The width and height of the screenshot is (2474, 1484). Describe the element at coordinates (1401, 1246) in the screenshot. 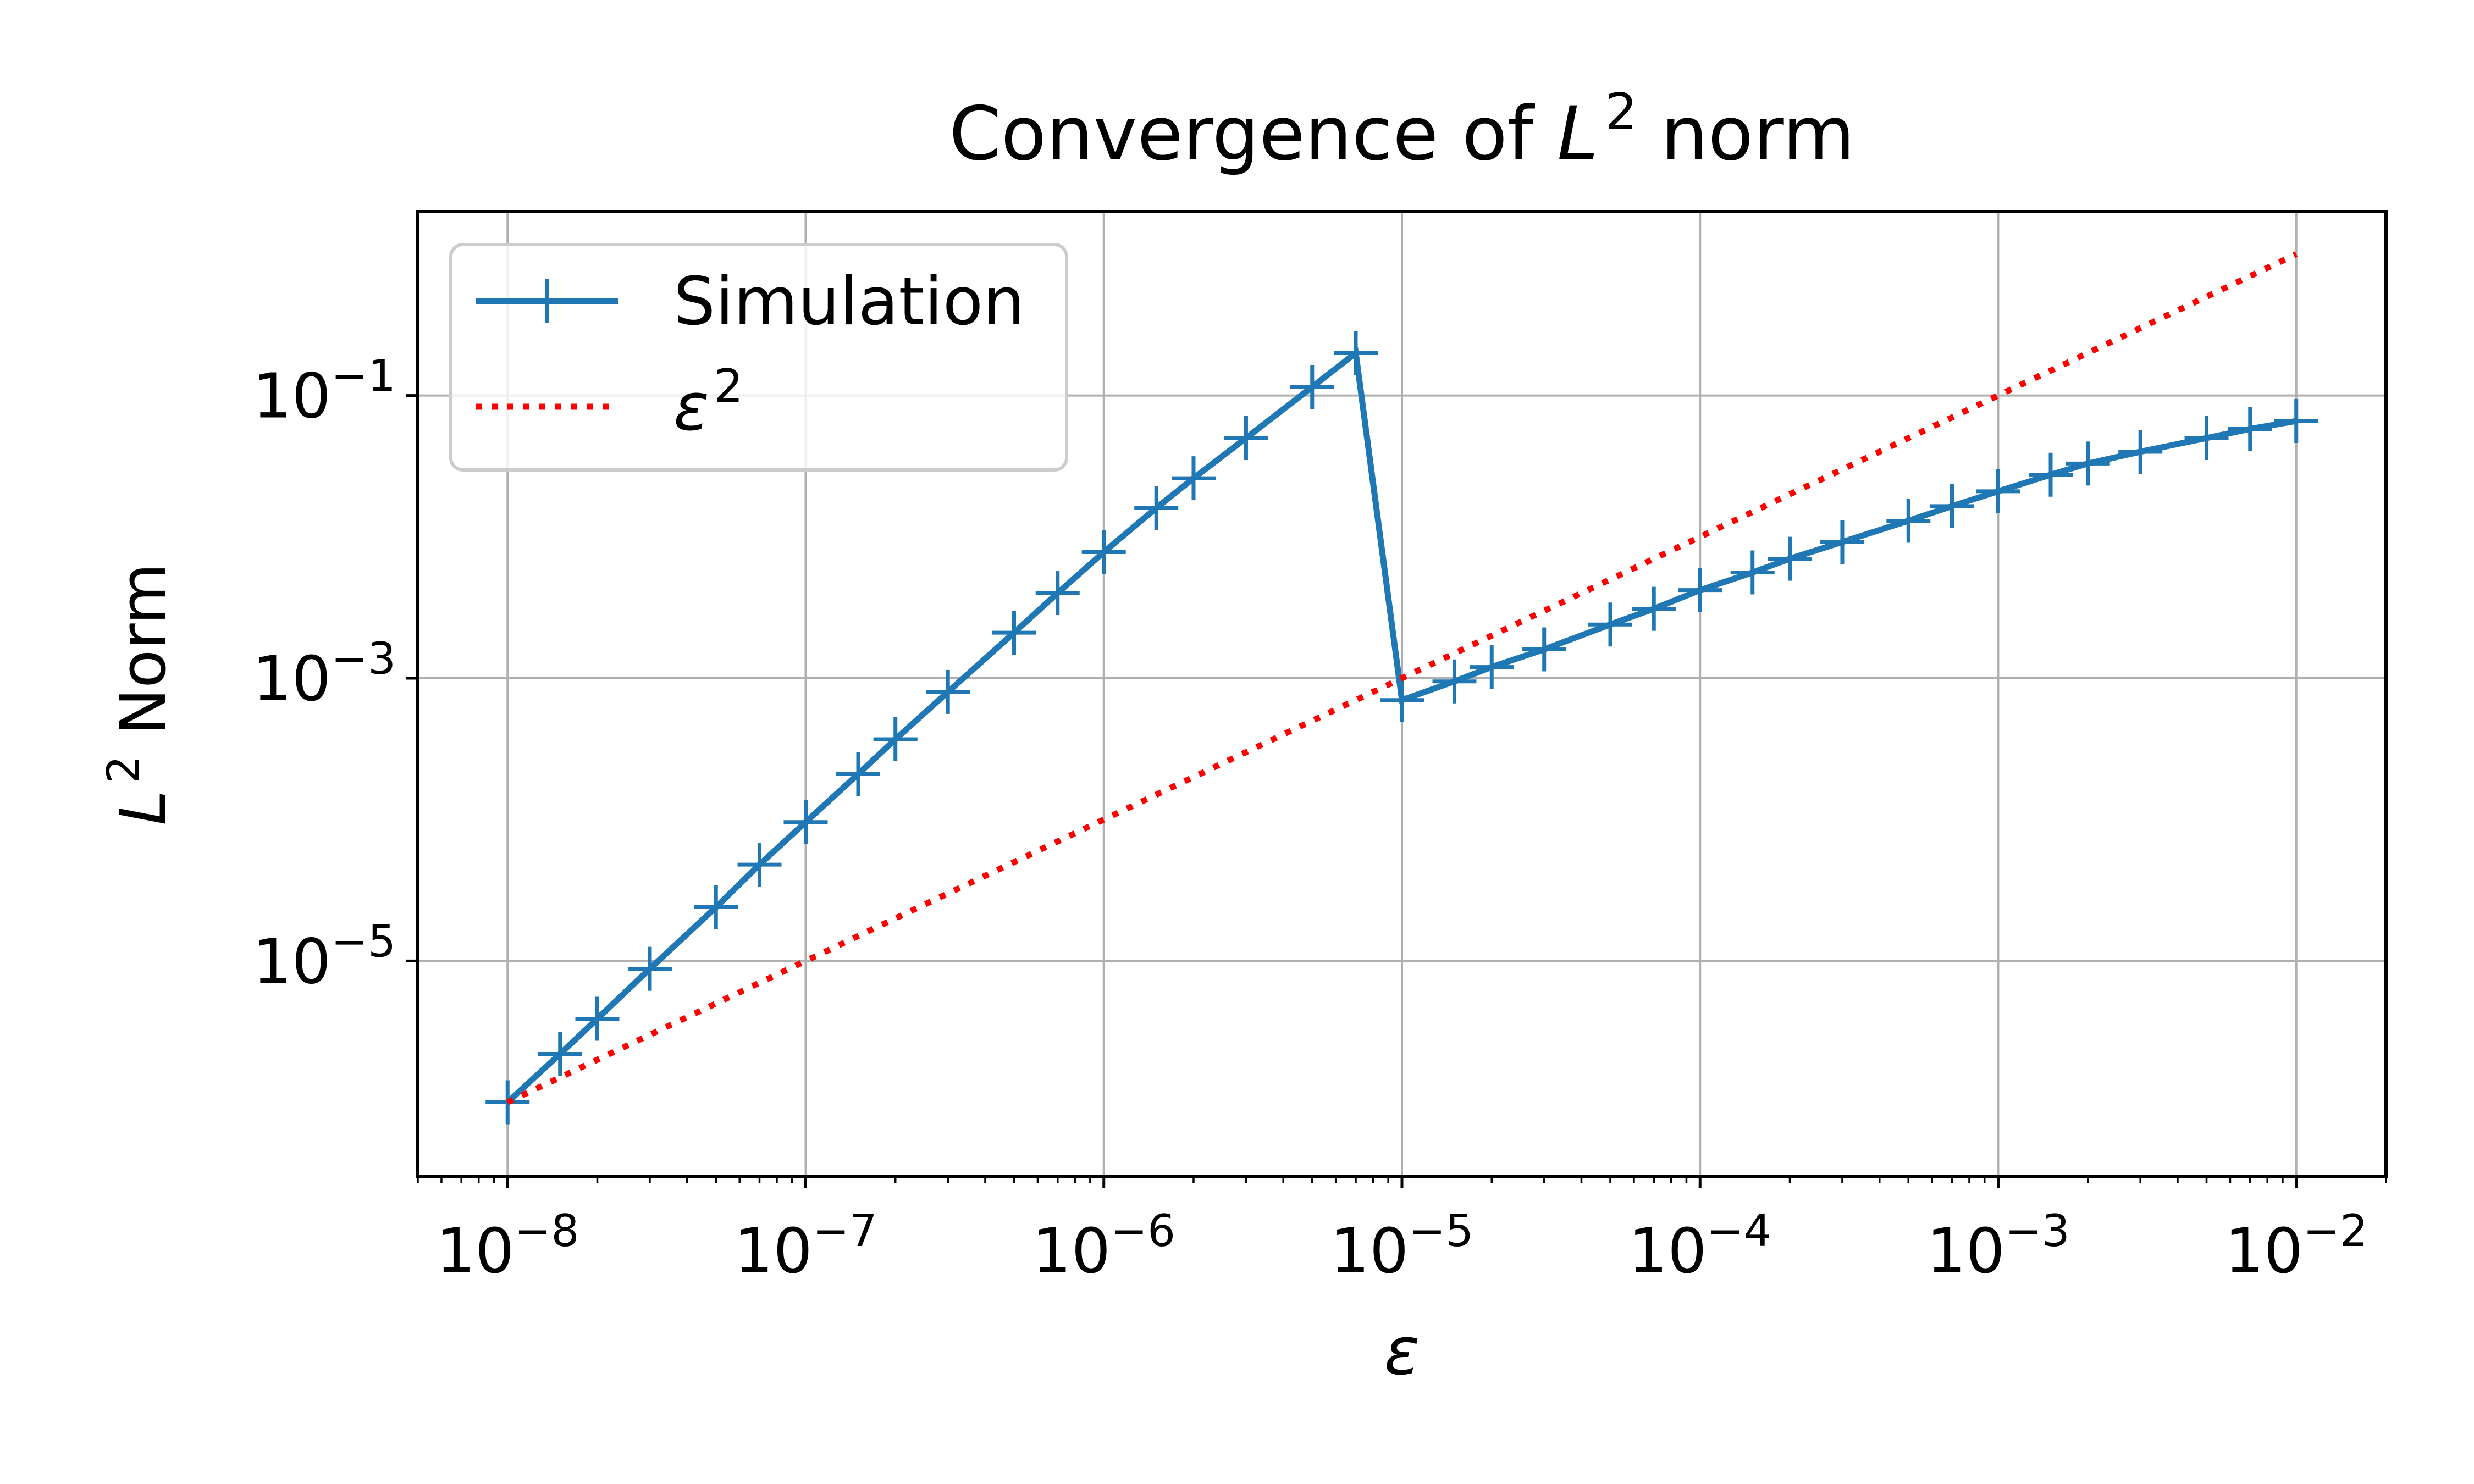

I see `x-tick-label: 10⁻⁵` at that location.